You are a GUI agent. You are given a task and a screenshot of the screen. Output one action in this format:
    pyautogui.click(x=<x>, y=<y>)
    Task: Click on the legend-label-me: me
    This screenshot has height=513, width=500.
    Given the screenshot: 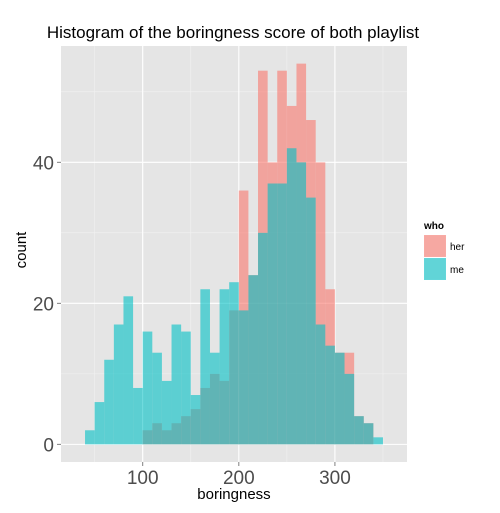 What is the action you would take?
    pyautogui.click(x=457, y=270)
    